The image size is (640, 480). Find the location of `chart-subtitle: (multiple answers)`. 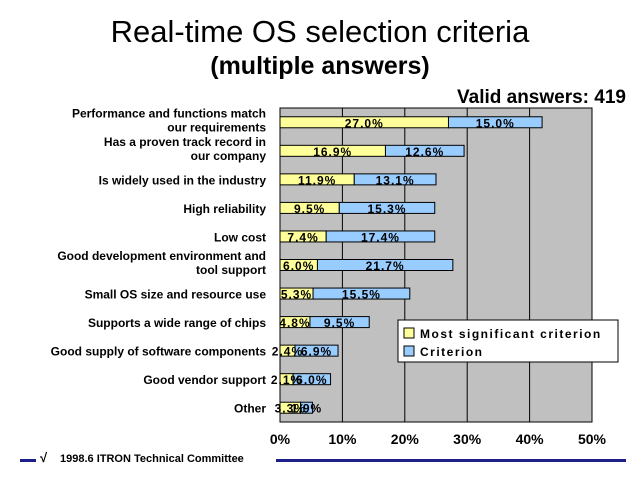

chart-subtitle: (multiple answers) is located at coordinates (320, 66).